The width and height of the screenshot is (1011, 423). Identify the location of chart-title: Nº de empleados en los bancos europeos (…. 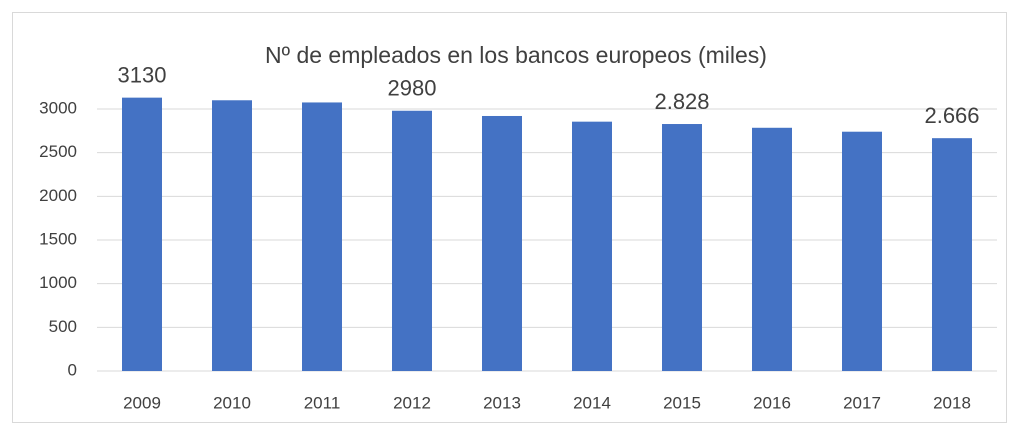
(516, 55).